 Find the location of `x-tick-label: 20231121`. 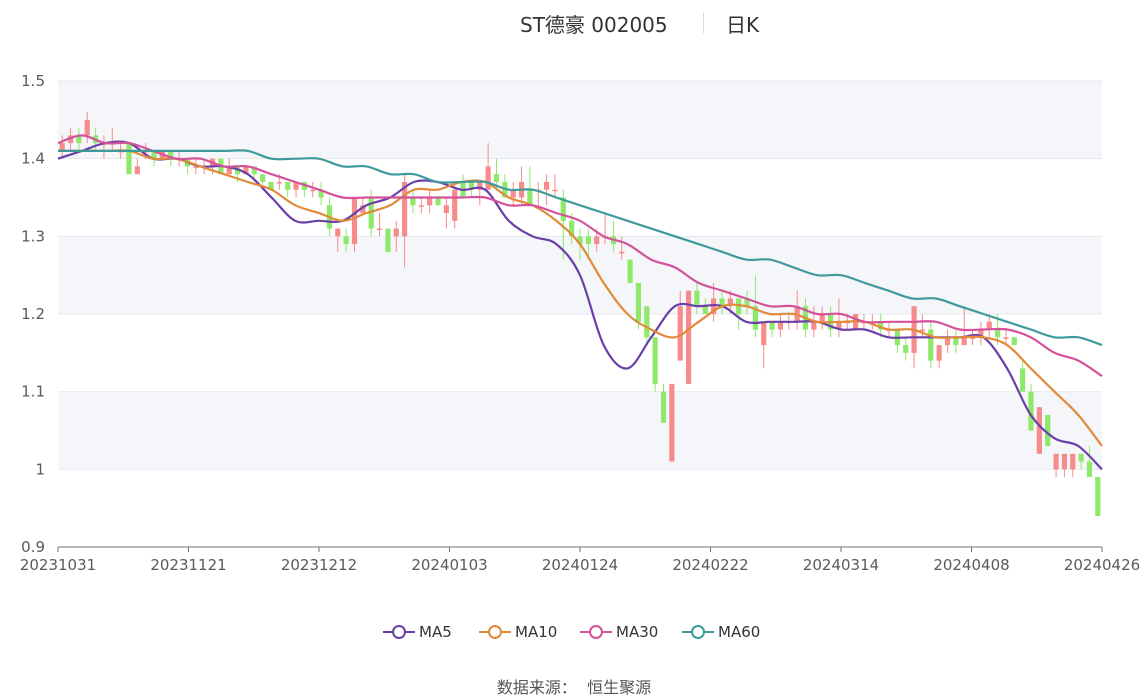

x-tick-label: 20231121 is located at coordinates (188, 565).